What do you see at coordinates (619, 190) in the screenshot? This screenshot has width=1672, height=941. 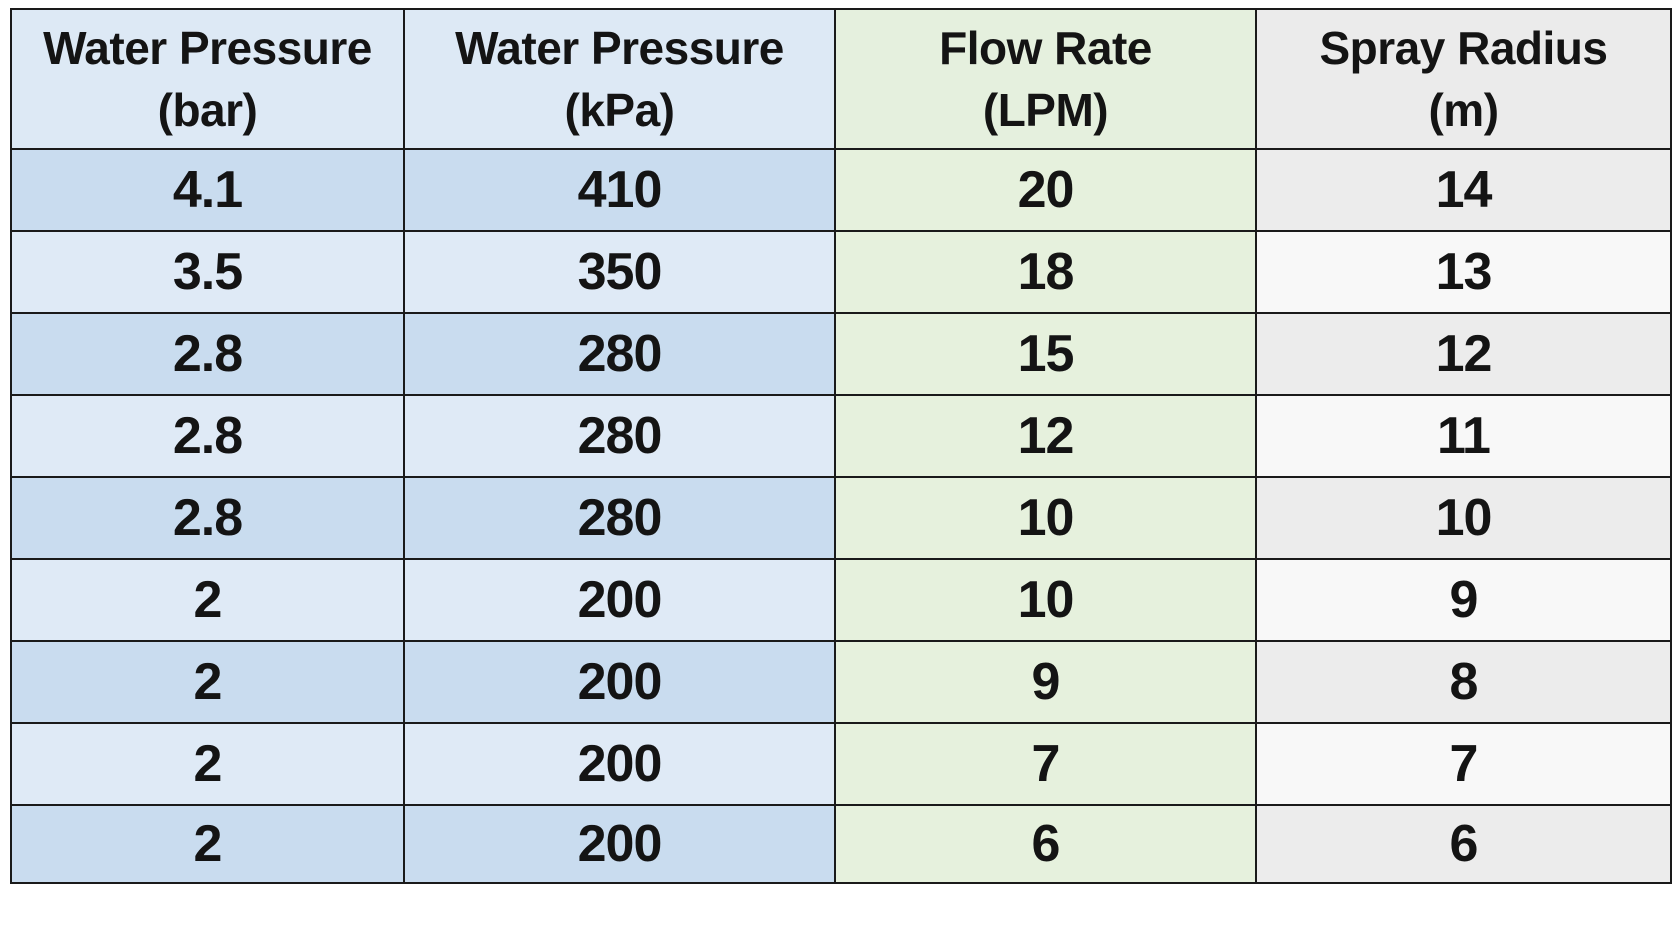 I see `cell-pressure-kpa: 410` at bounding box center [619, 190].